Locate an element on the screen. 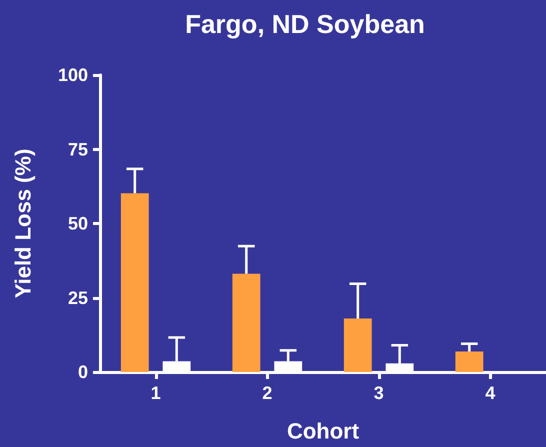 The image size is (546, 447). y-tick-label: 25 is located at coordinates (78, 298).